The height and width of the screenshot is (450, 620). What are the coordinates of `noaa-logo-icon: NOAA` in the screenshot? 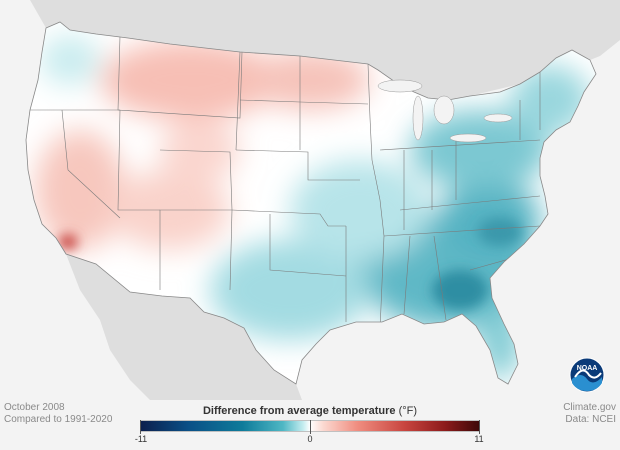 It's located at (587, 375).